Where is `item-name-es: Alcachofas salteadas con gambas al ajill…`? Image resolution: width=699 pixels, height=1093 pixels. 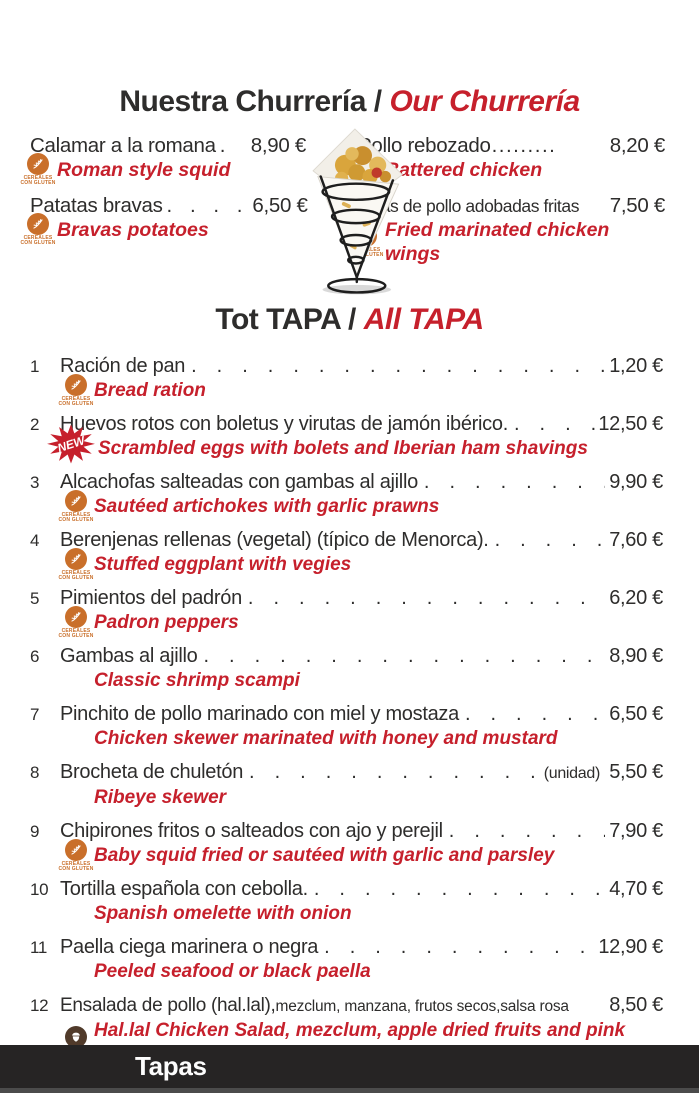
item-name-es: Alcachofas salteadas con gambas al ajill… is located at coordinates (239, 482).